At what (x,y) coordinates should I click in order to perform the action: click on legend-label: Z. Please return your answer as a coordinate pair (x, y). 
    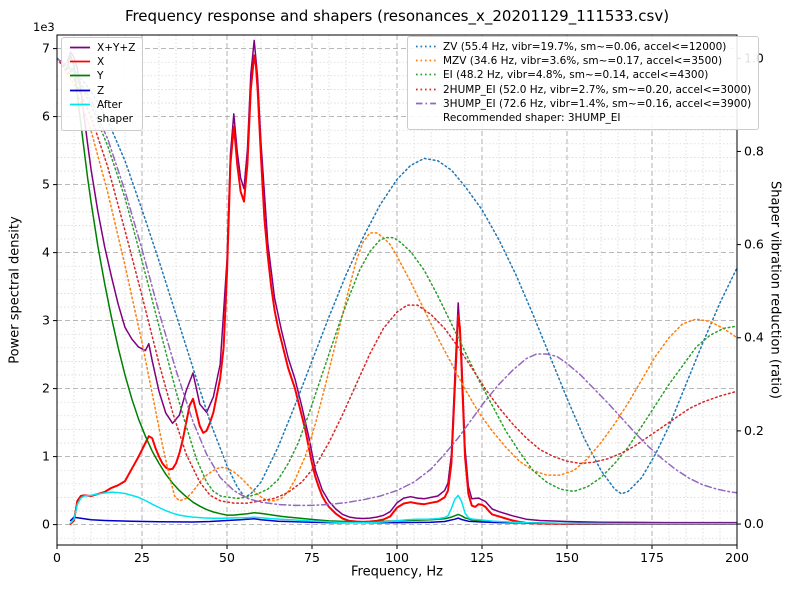
    Looking at the image, I should click on (101, 90).